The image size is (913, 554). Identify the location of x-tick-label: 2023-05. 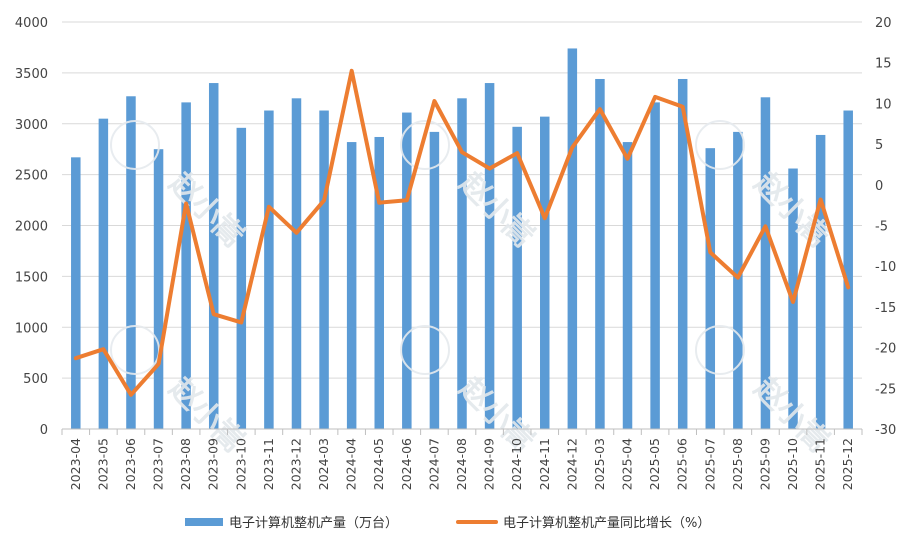
(102, 464).